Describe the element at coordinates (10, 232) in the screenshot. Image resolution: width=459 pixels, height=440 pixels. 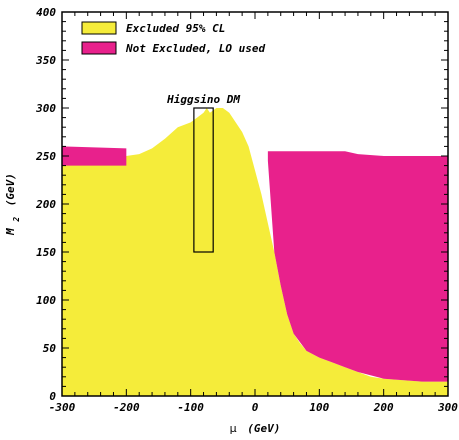
I see `y-axis-main: M` at that location.